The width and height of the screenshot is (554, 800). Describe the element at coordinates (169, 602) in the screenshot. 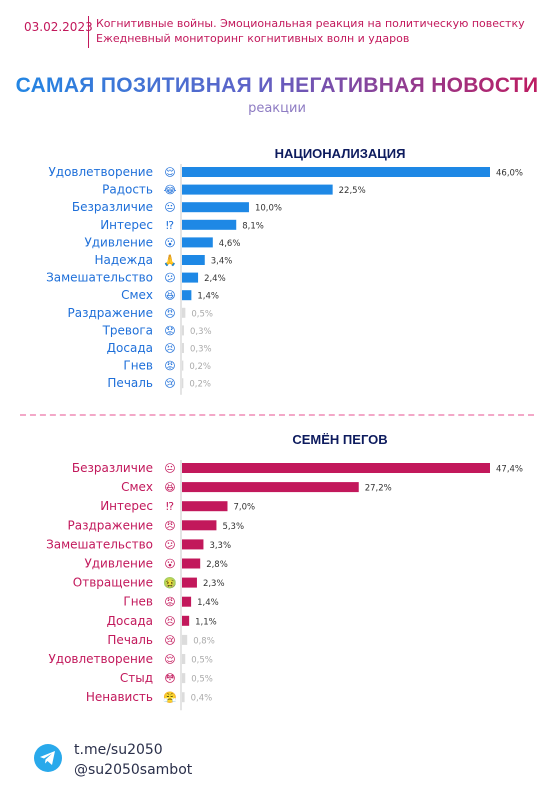

I see `angry-face-icon: 😡` at that location.